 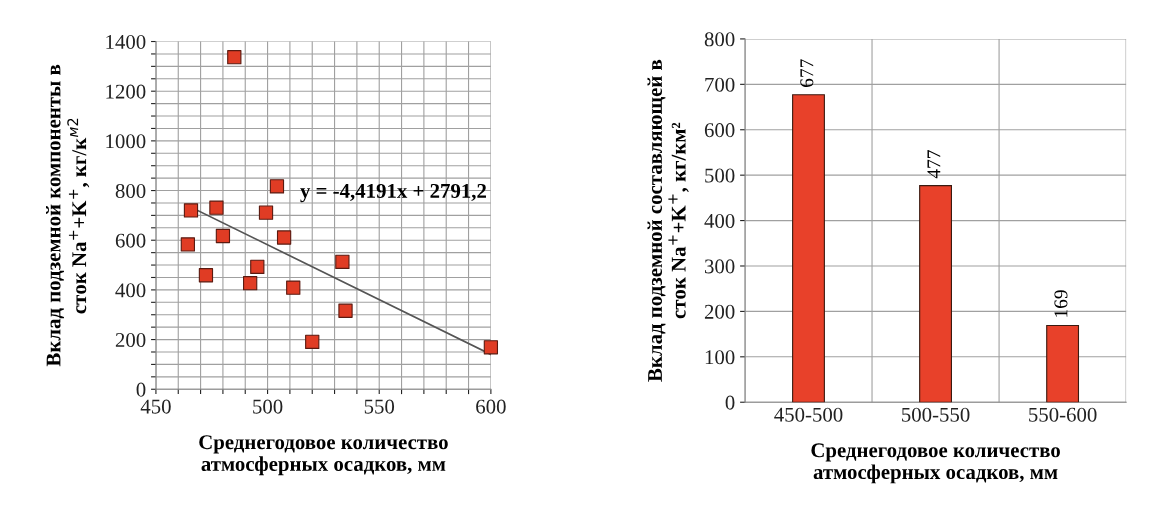 I want to click on annotation: y = -4,4191x + 2791,2, so click(x=393, y=193).